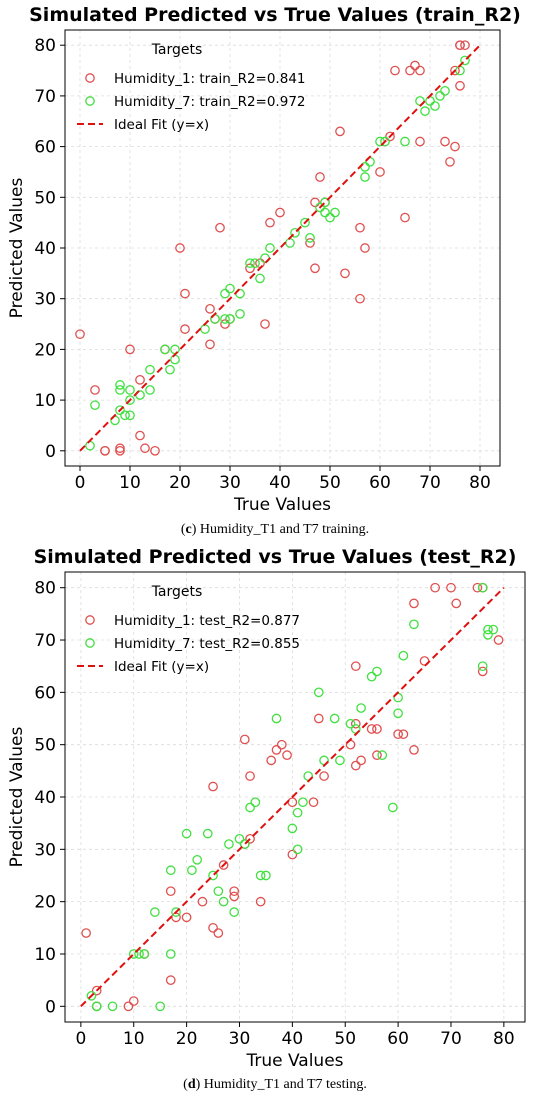  Describe the element at coordinates (275, 529) in the screenshot. I see `caption-train: (c) Humidity_T1 and T7 training.` at that location.